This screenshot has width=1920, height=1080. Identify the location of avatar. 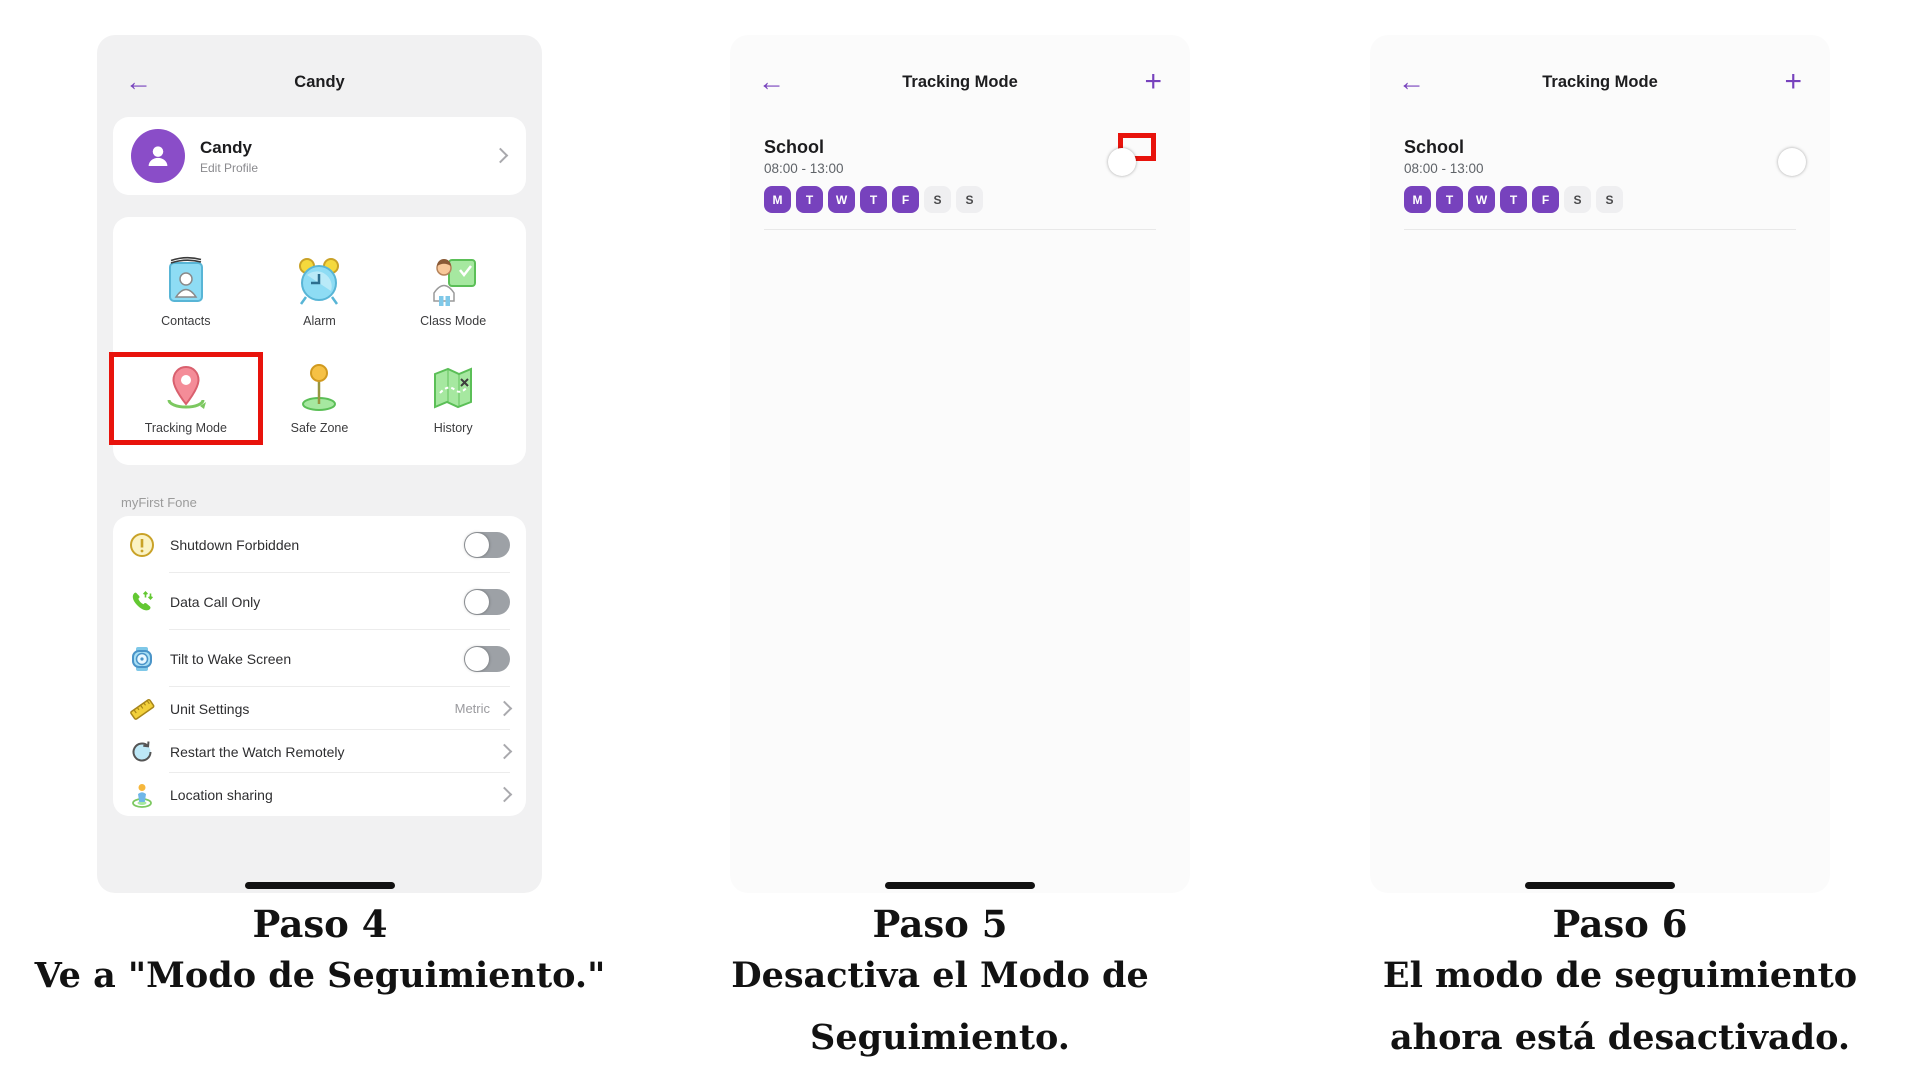
(158, 156).